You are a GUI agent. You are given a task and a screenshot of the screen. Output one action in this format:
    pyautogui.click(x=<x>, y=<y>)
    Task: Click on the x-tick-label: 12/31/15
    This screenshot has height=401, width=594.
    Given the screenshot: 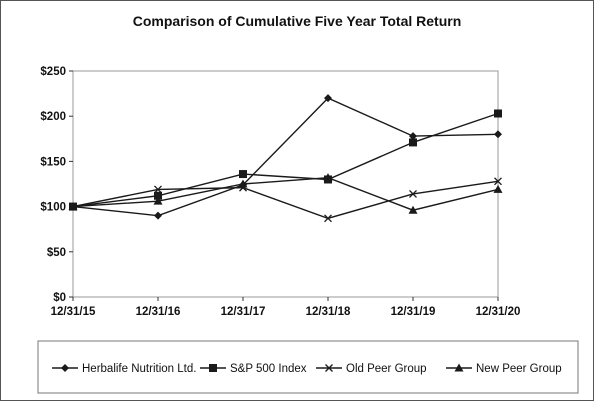 What is the action you would take?
    pyautogui.click(x=73, y=312)
    